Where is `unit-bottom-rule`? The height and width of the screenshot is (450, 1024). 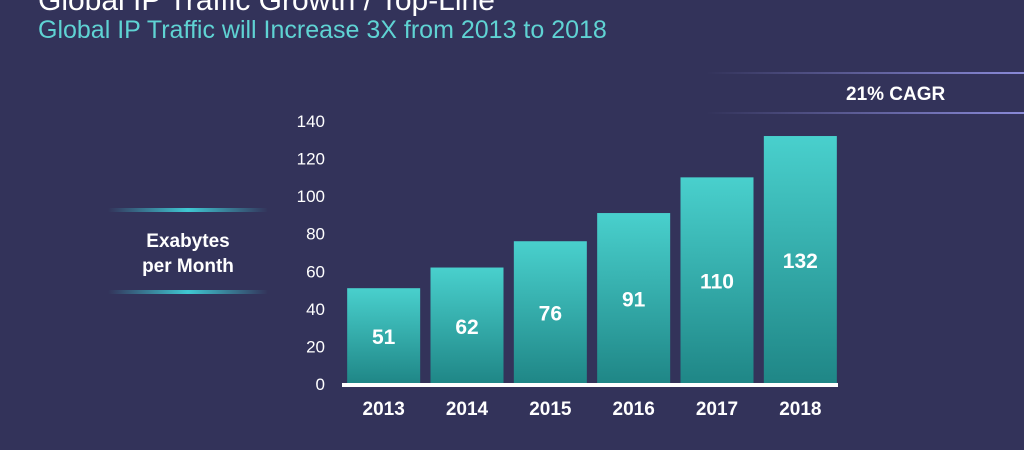 unit-bottom-rule is located at coordinates (188, 292).